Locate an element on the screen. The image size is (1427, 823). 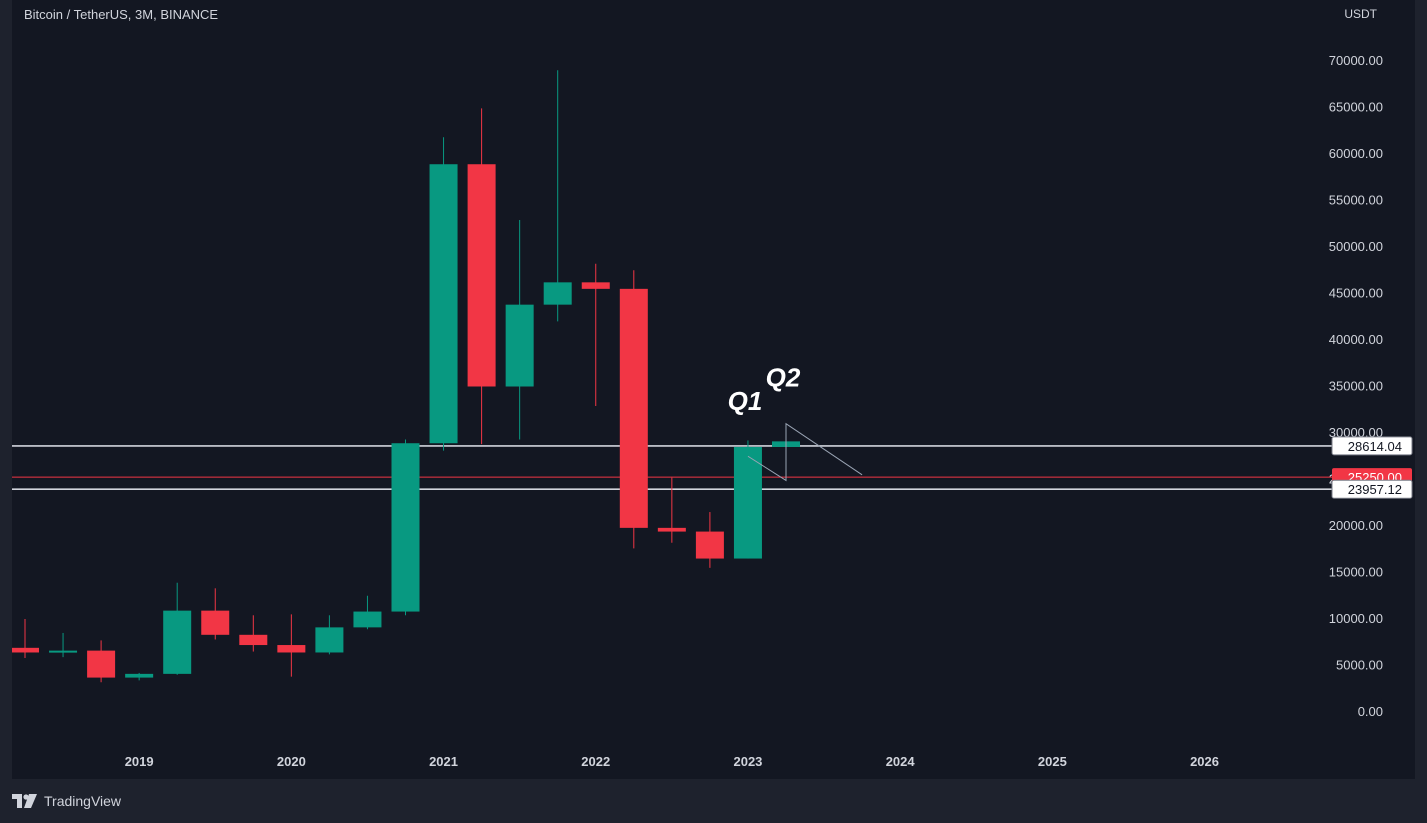
x-tick-label: 2025 is located at coordinates (1052, 761).